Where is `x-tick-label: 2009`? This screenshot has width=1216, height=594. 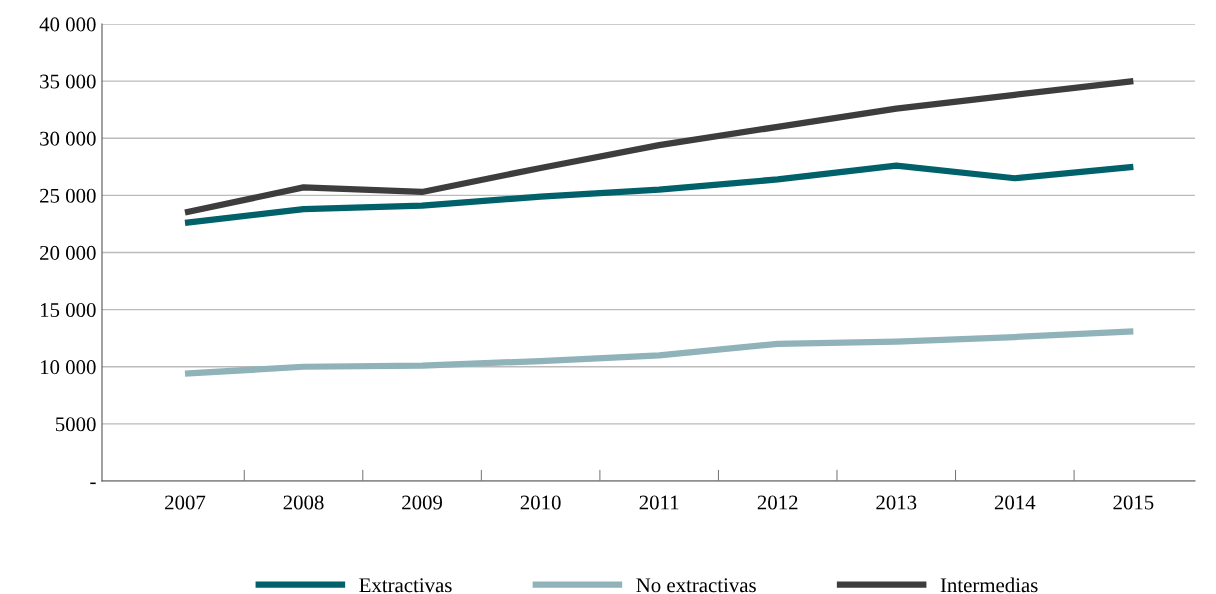
x-tick-label: 2009 is located at coordinates (422, 502).